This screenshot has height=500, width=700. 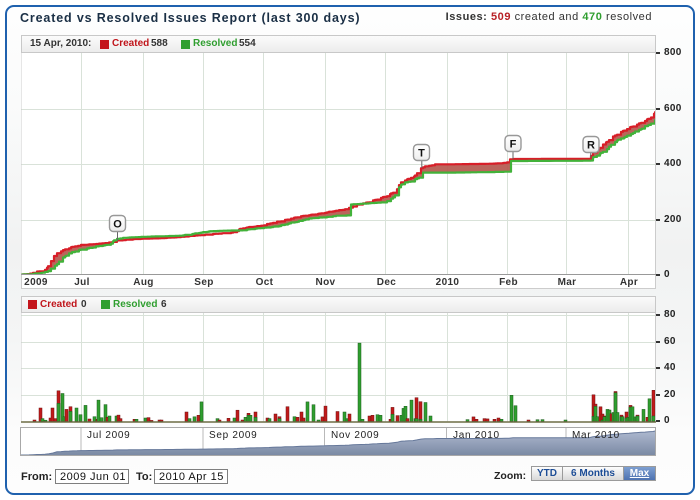 I want to click on svg-text: O, so click(x=117, y=225).